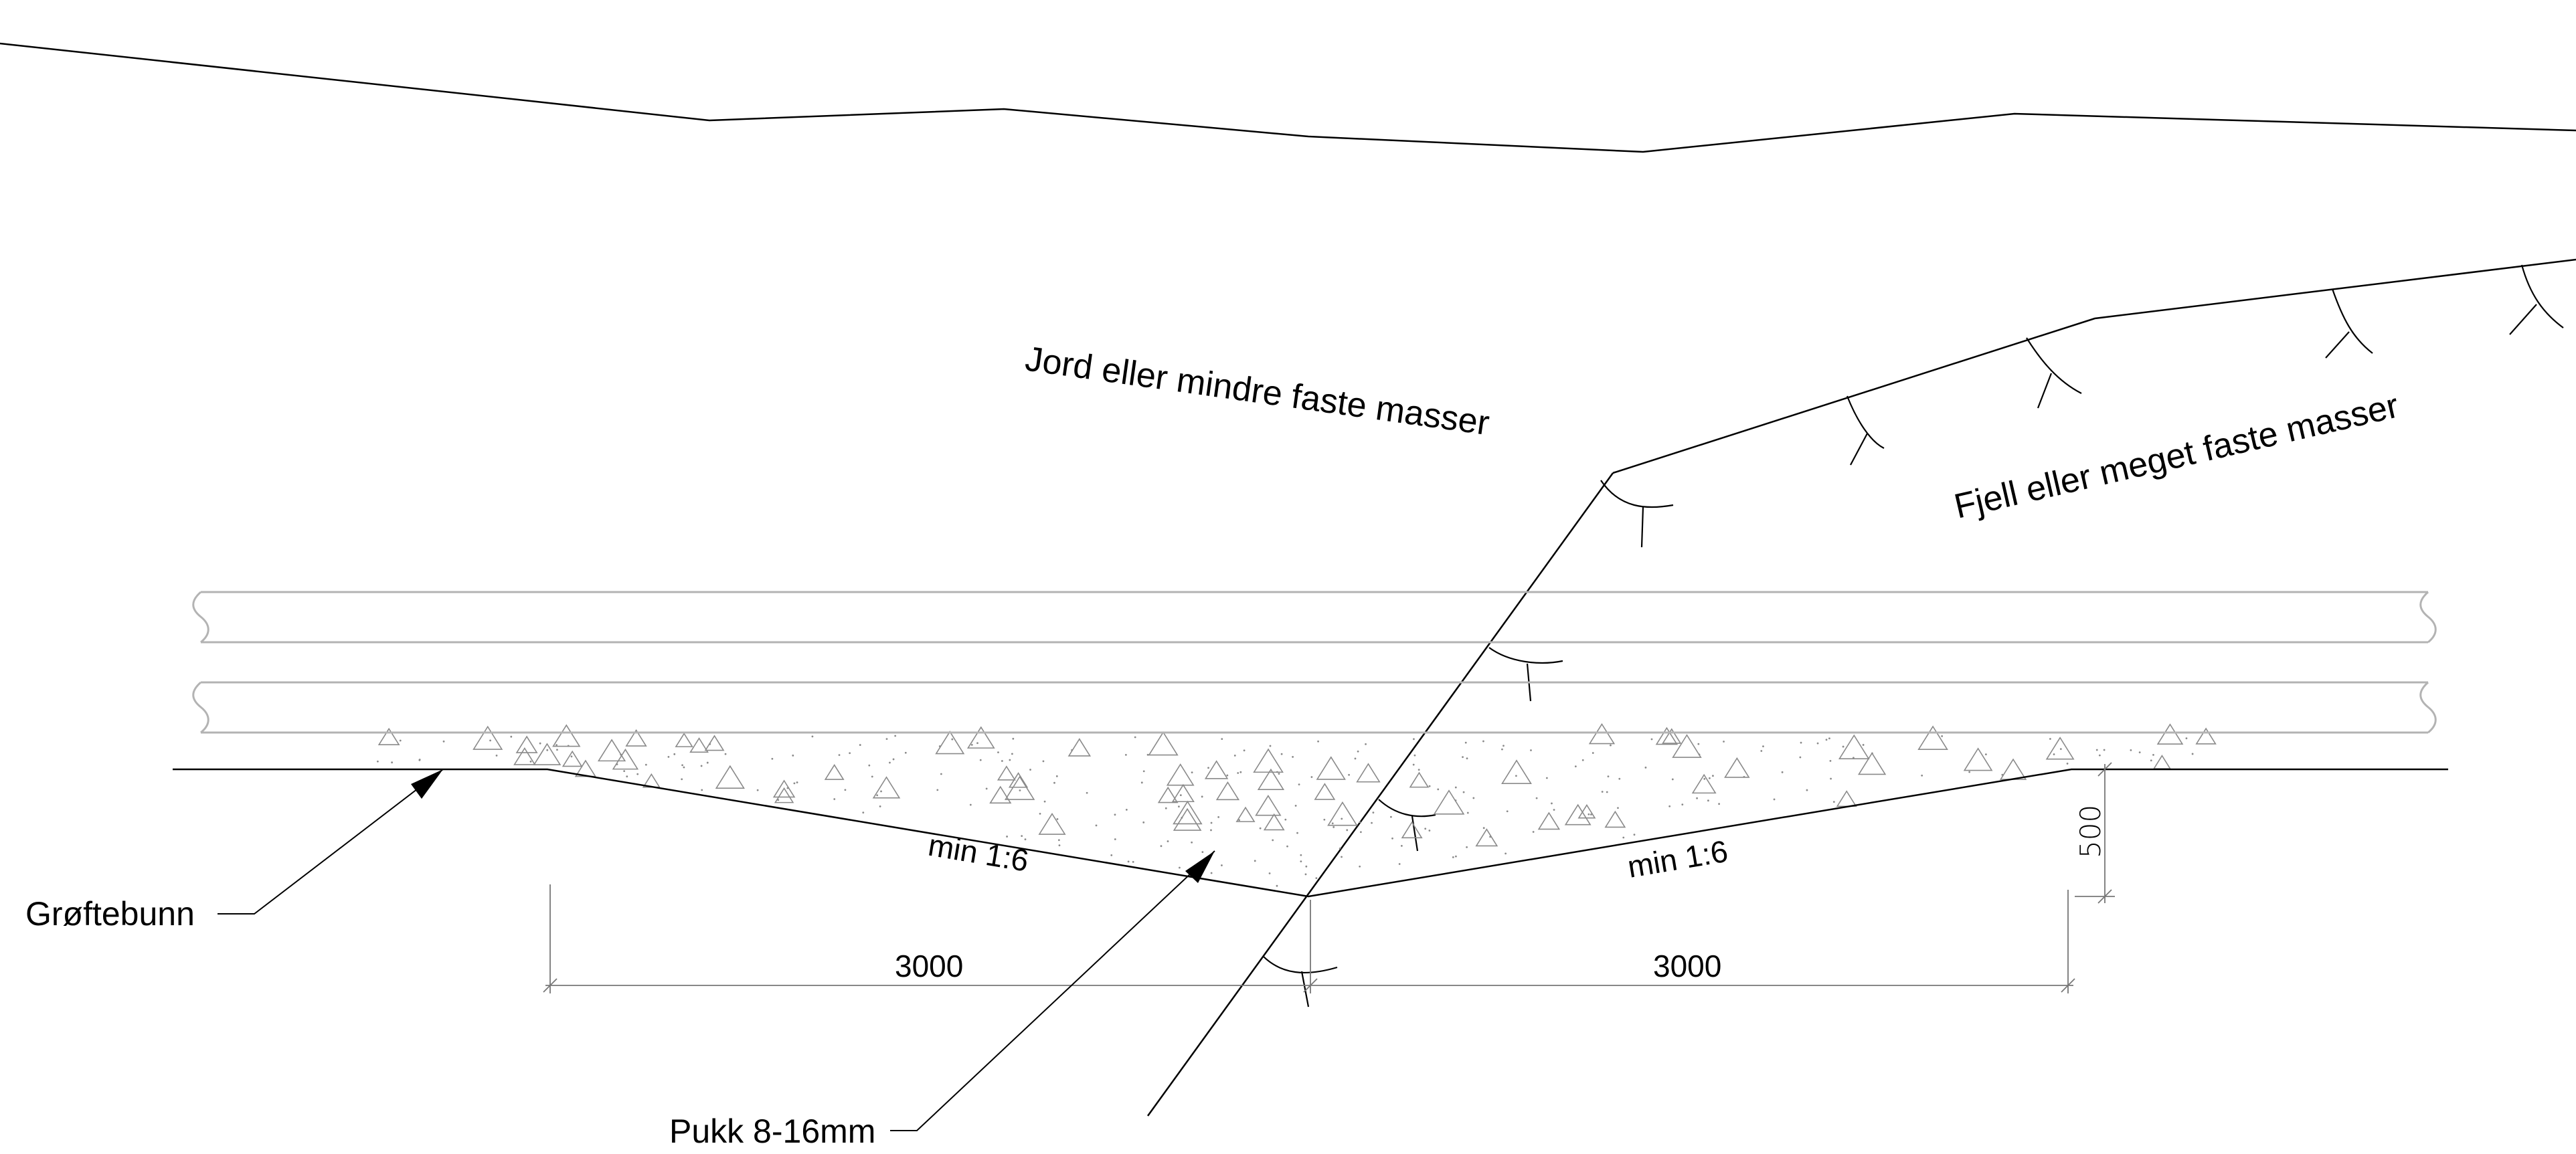  What do you see at coordinates (1309, 938) in the screenshot?
I see `horizontal-dimension` at bounding box center [1309, 938].